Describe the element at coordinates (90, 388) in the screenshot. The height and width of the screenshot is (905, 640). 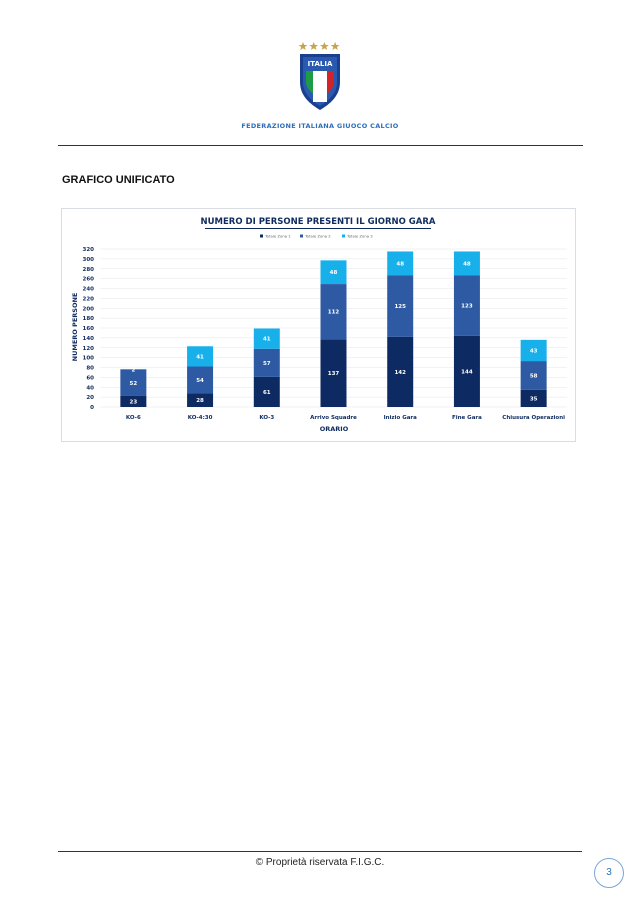
I see `y-tick-label: 40` at that location.